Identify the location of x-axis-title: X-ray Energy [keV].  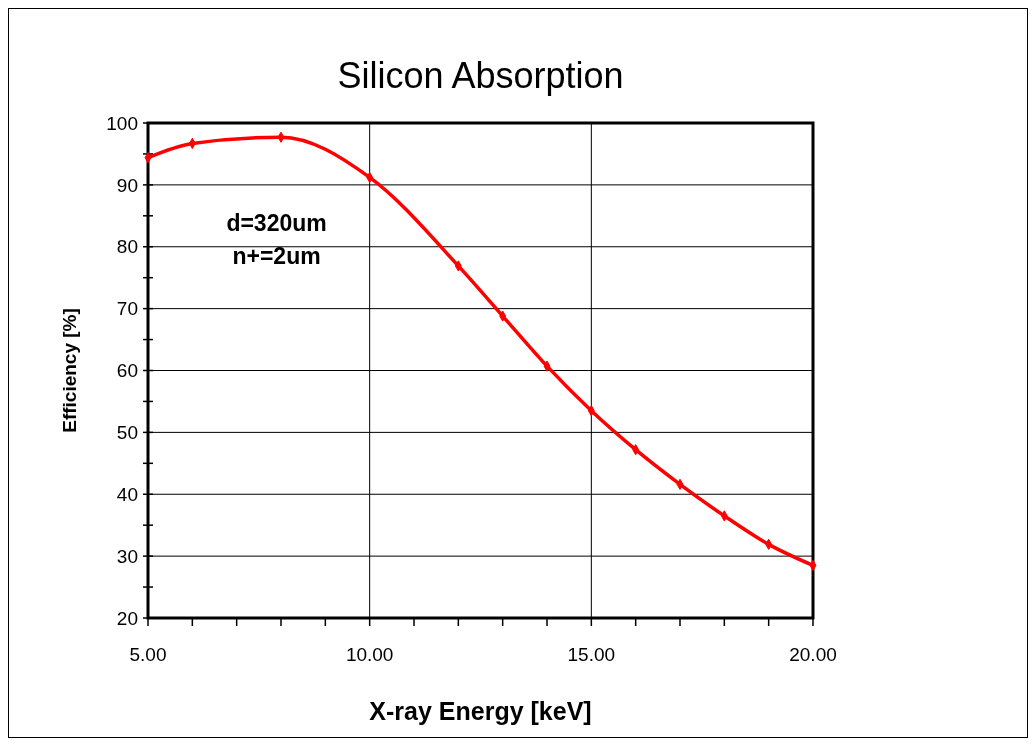
(480, 711).